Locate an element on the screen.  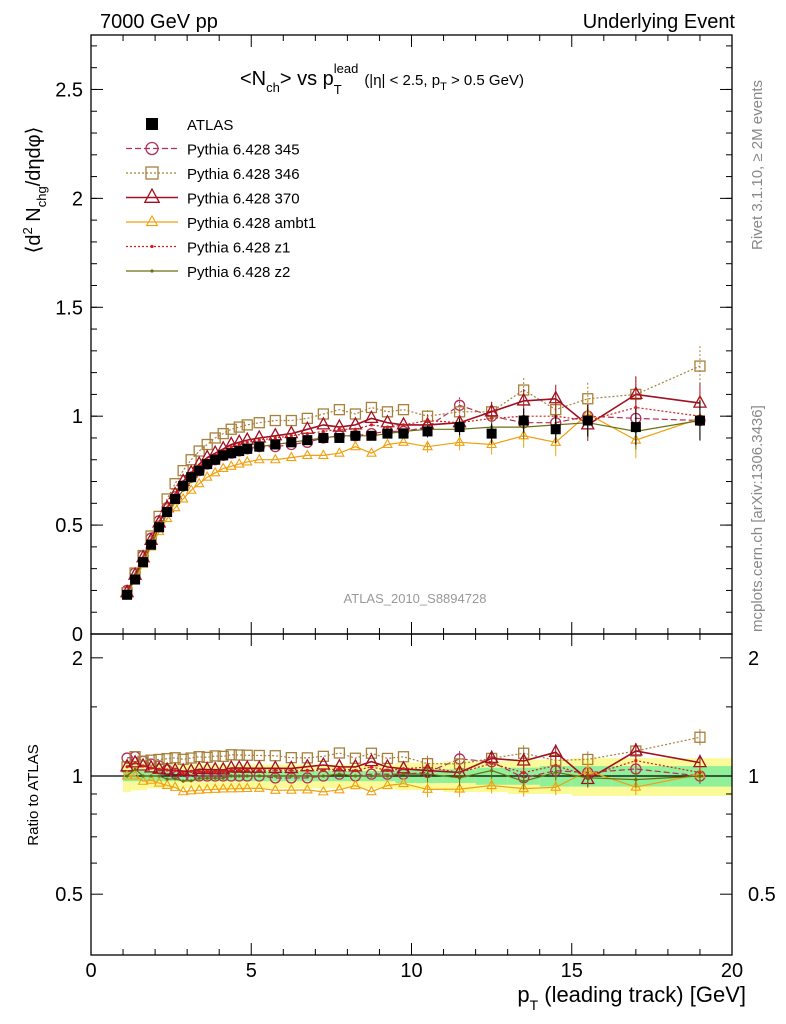
legend-entry-pythia-6-428-z2: Pythia 6.428 z2 is located at coordinates (208, 272).